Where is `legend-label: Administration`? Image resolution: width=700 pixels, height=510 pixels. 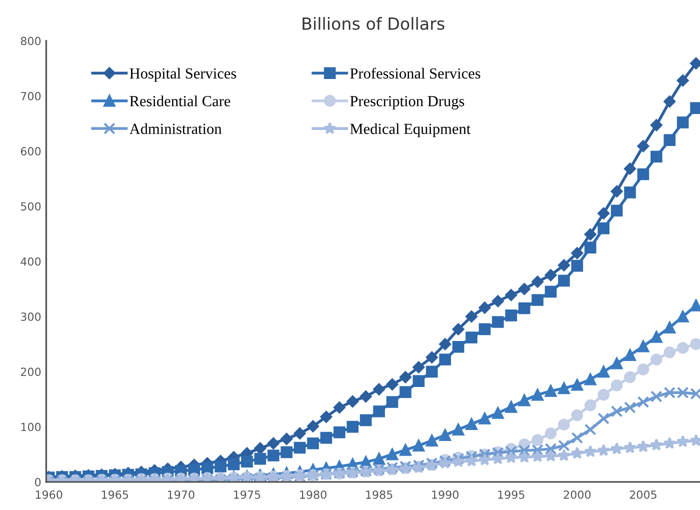
legend-label: Administration is located at coordinates (175, 128).